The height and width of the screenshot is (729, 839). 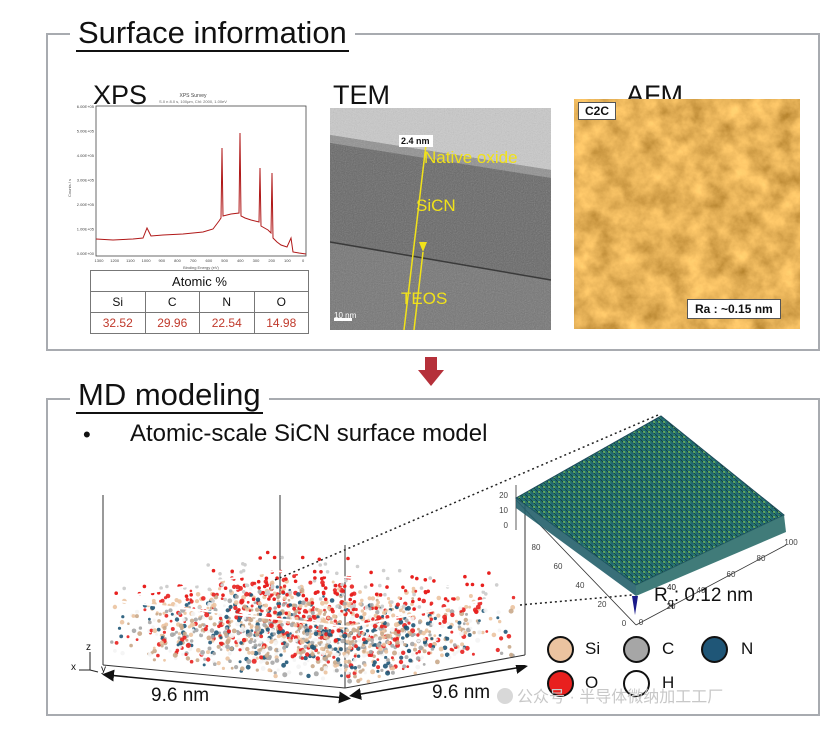 I want to click on rq-label: Rq: 0.12 nm, so click(x=704, y=597).